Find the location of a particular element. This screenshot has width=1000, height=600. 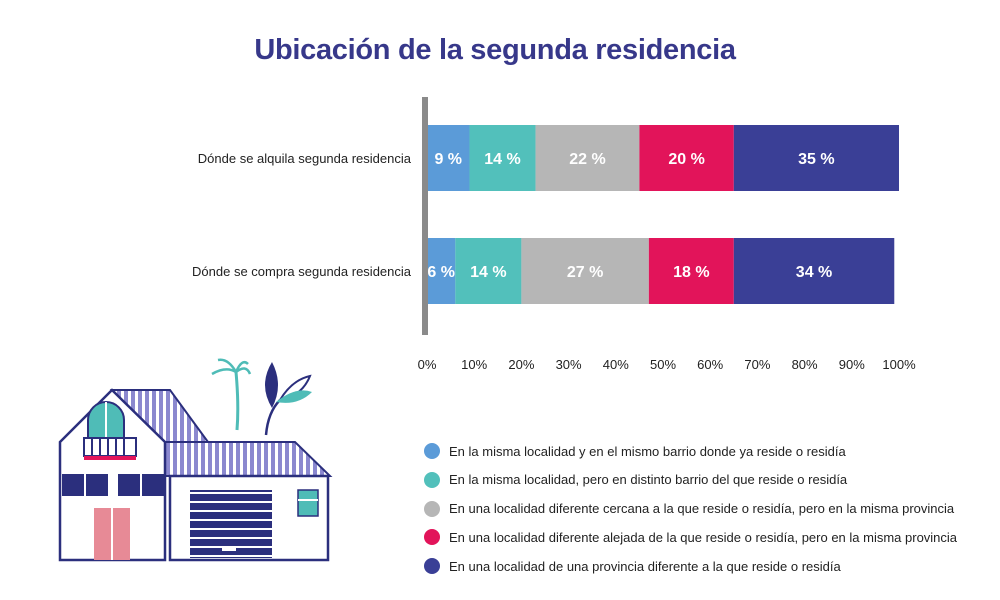

x-tick-label: 20% is located at coordinates (521, 364).